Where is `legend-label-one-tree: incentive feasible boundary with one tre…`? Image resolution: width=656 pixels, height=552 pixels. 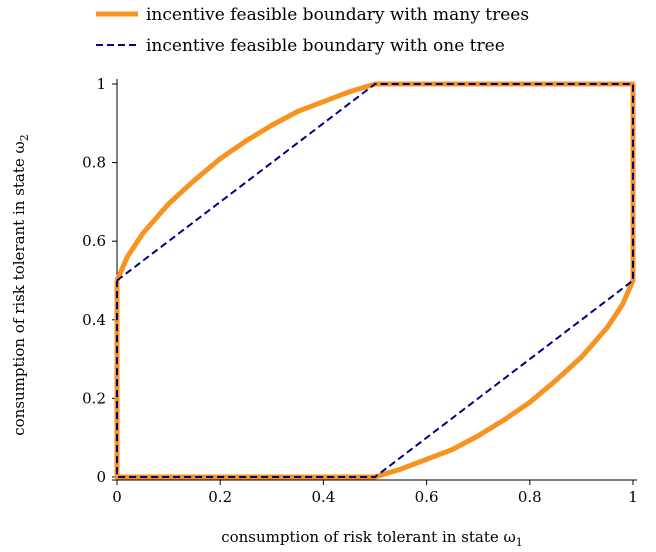 legend-label-one-tree: incentive feasible boundary with one tre… is located at coordinates (325, 46).